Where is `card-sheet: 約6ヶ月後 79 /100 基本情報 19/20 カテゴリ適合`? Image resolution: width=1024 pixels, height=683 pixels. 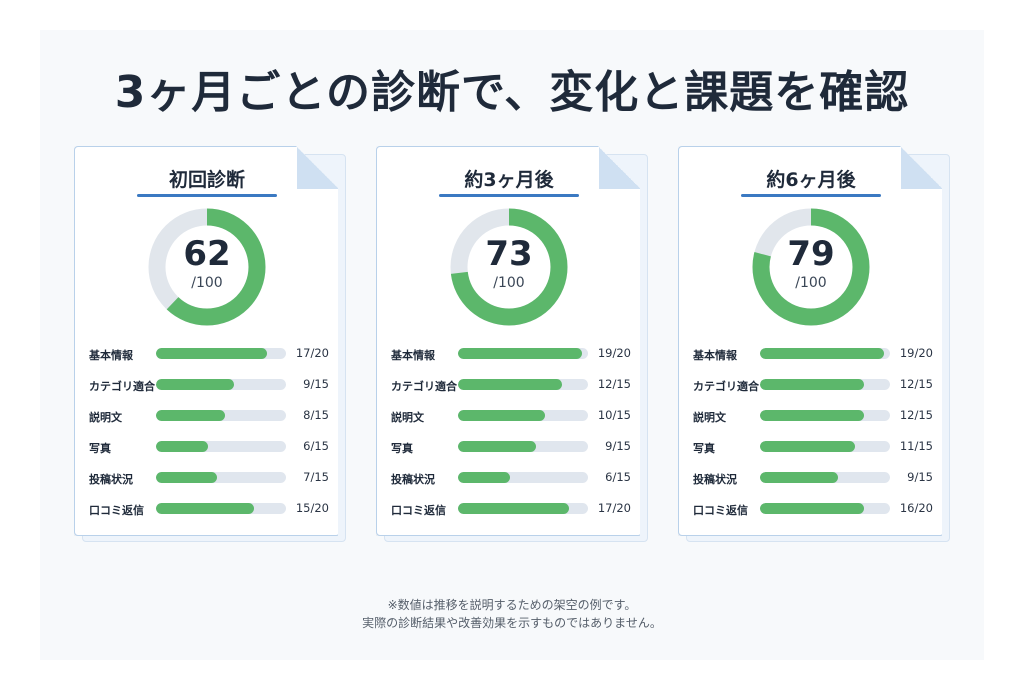 card-sheet: 約6ヶ月後 79 /100 基本情報 19/20 カテゴリ適合 is located at coordinates (810, 341).